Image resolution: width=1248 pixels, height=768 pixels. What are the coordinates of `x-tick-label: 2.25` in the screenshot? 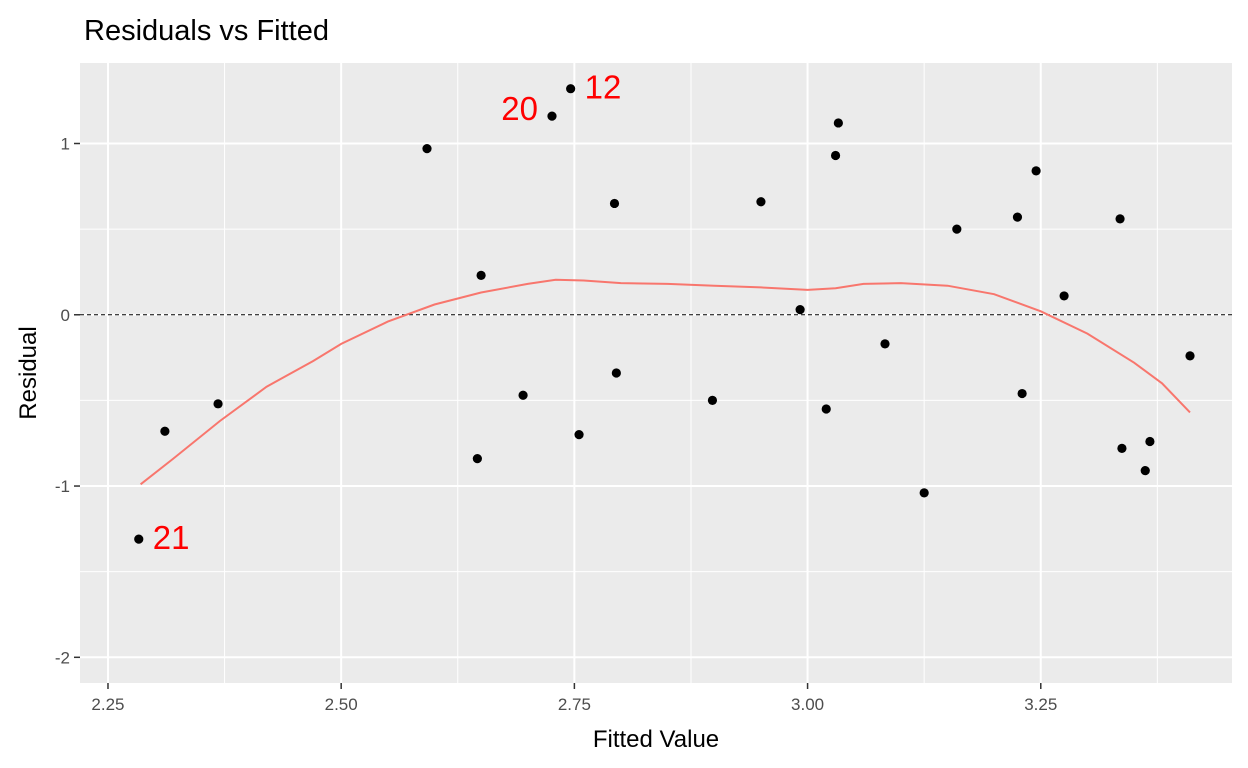 It's located at (107, 704).